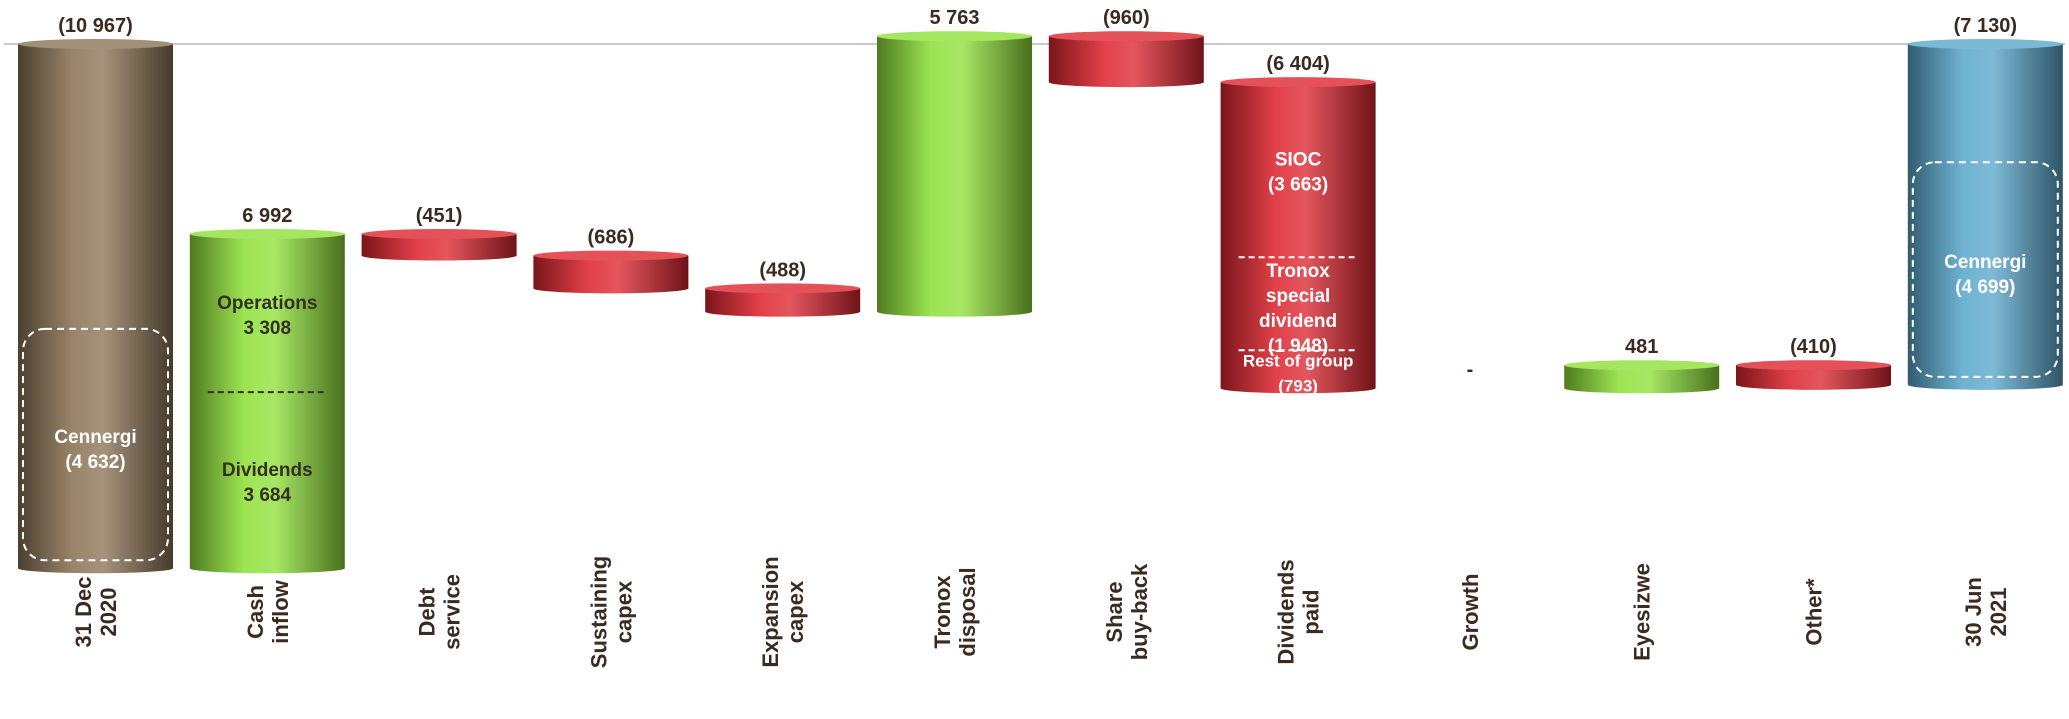  I want to click on category-label: Dividendspaid, so click(1299, 611).